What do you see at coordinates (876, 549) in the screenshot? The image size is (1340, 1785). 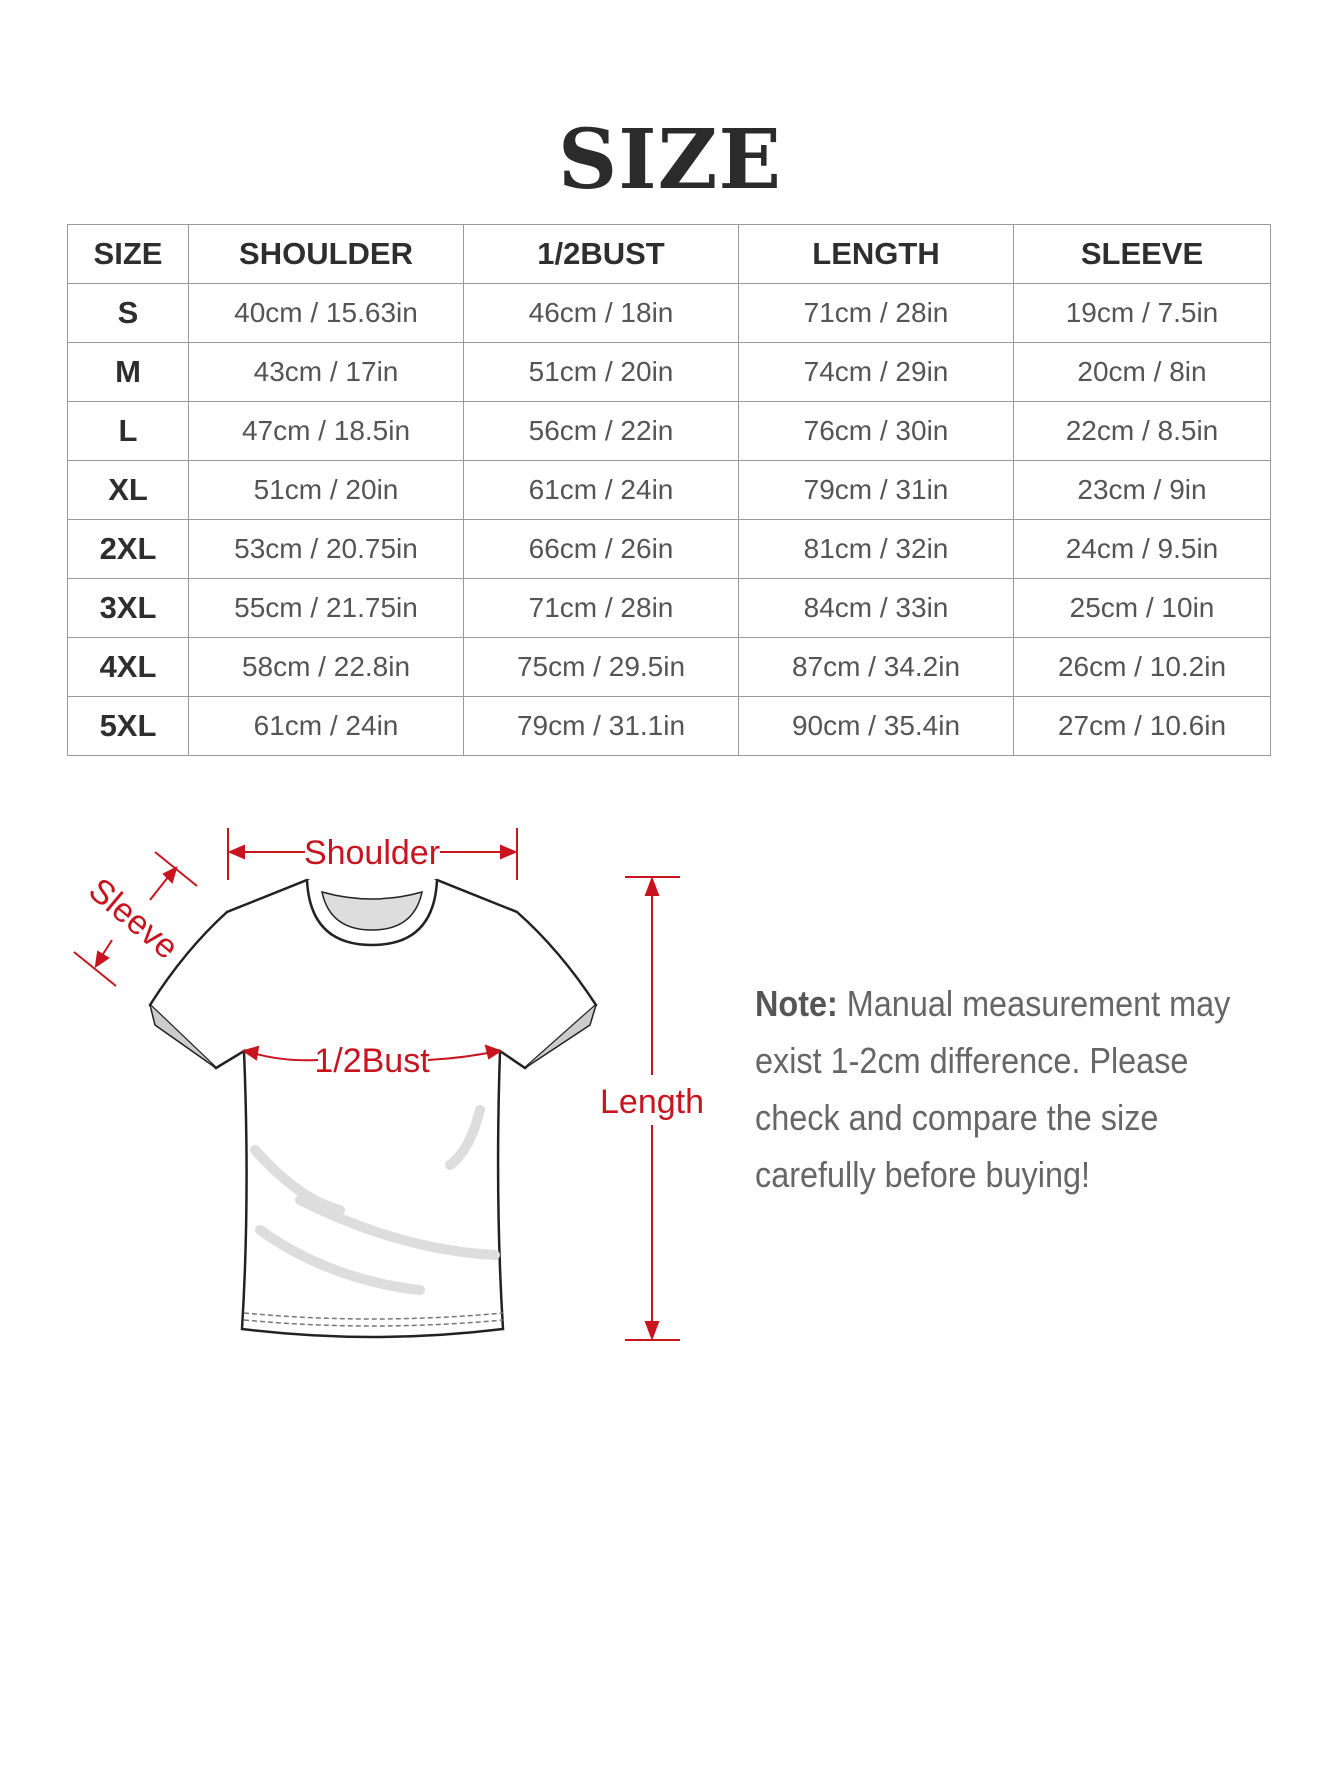 I see `measurement-cell: 81cm / 32in` at bounding box center [876, 549].